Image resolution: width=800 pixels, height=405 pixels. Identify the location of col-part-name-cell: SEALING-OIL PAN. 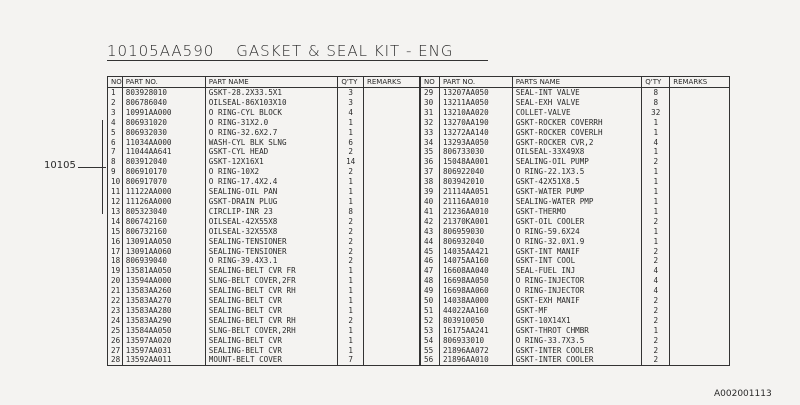
(271, 192).